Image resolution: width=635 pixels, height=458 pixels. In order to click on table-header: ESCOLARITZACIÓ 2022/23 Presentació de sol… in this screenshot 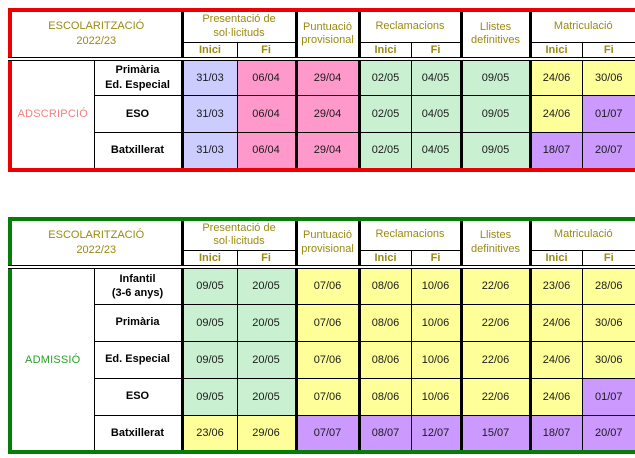, I will do `click(322, 243)`.